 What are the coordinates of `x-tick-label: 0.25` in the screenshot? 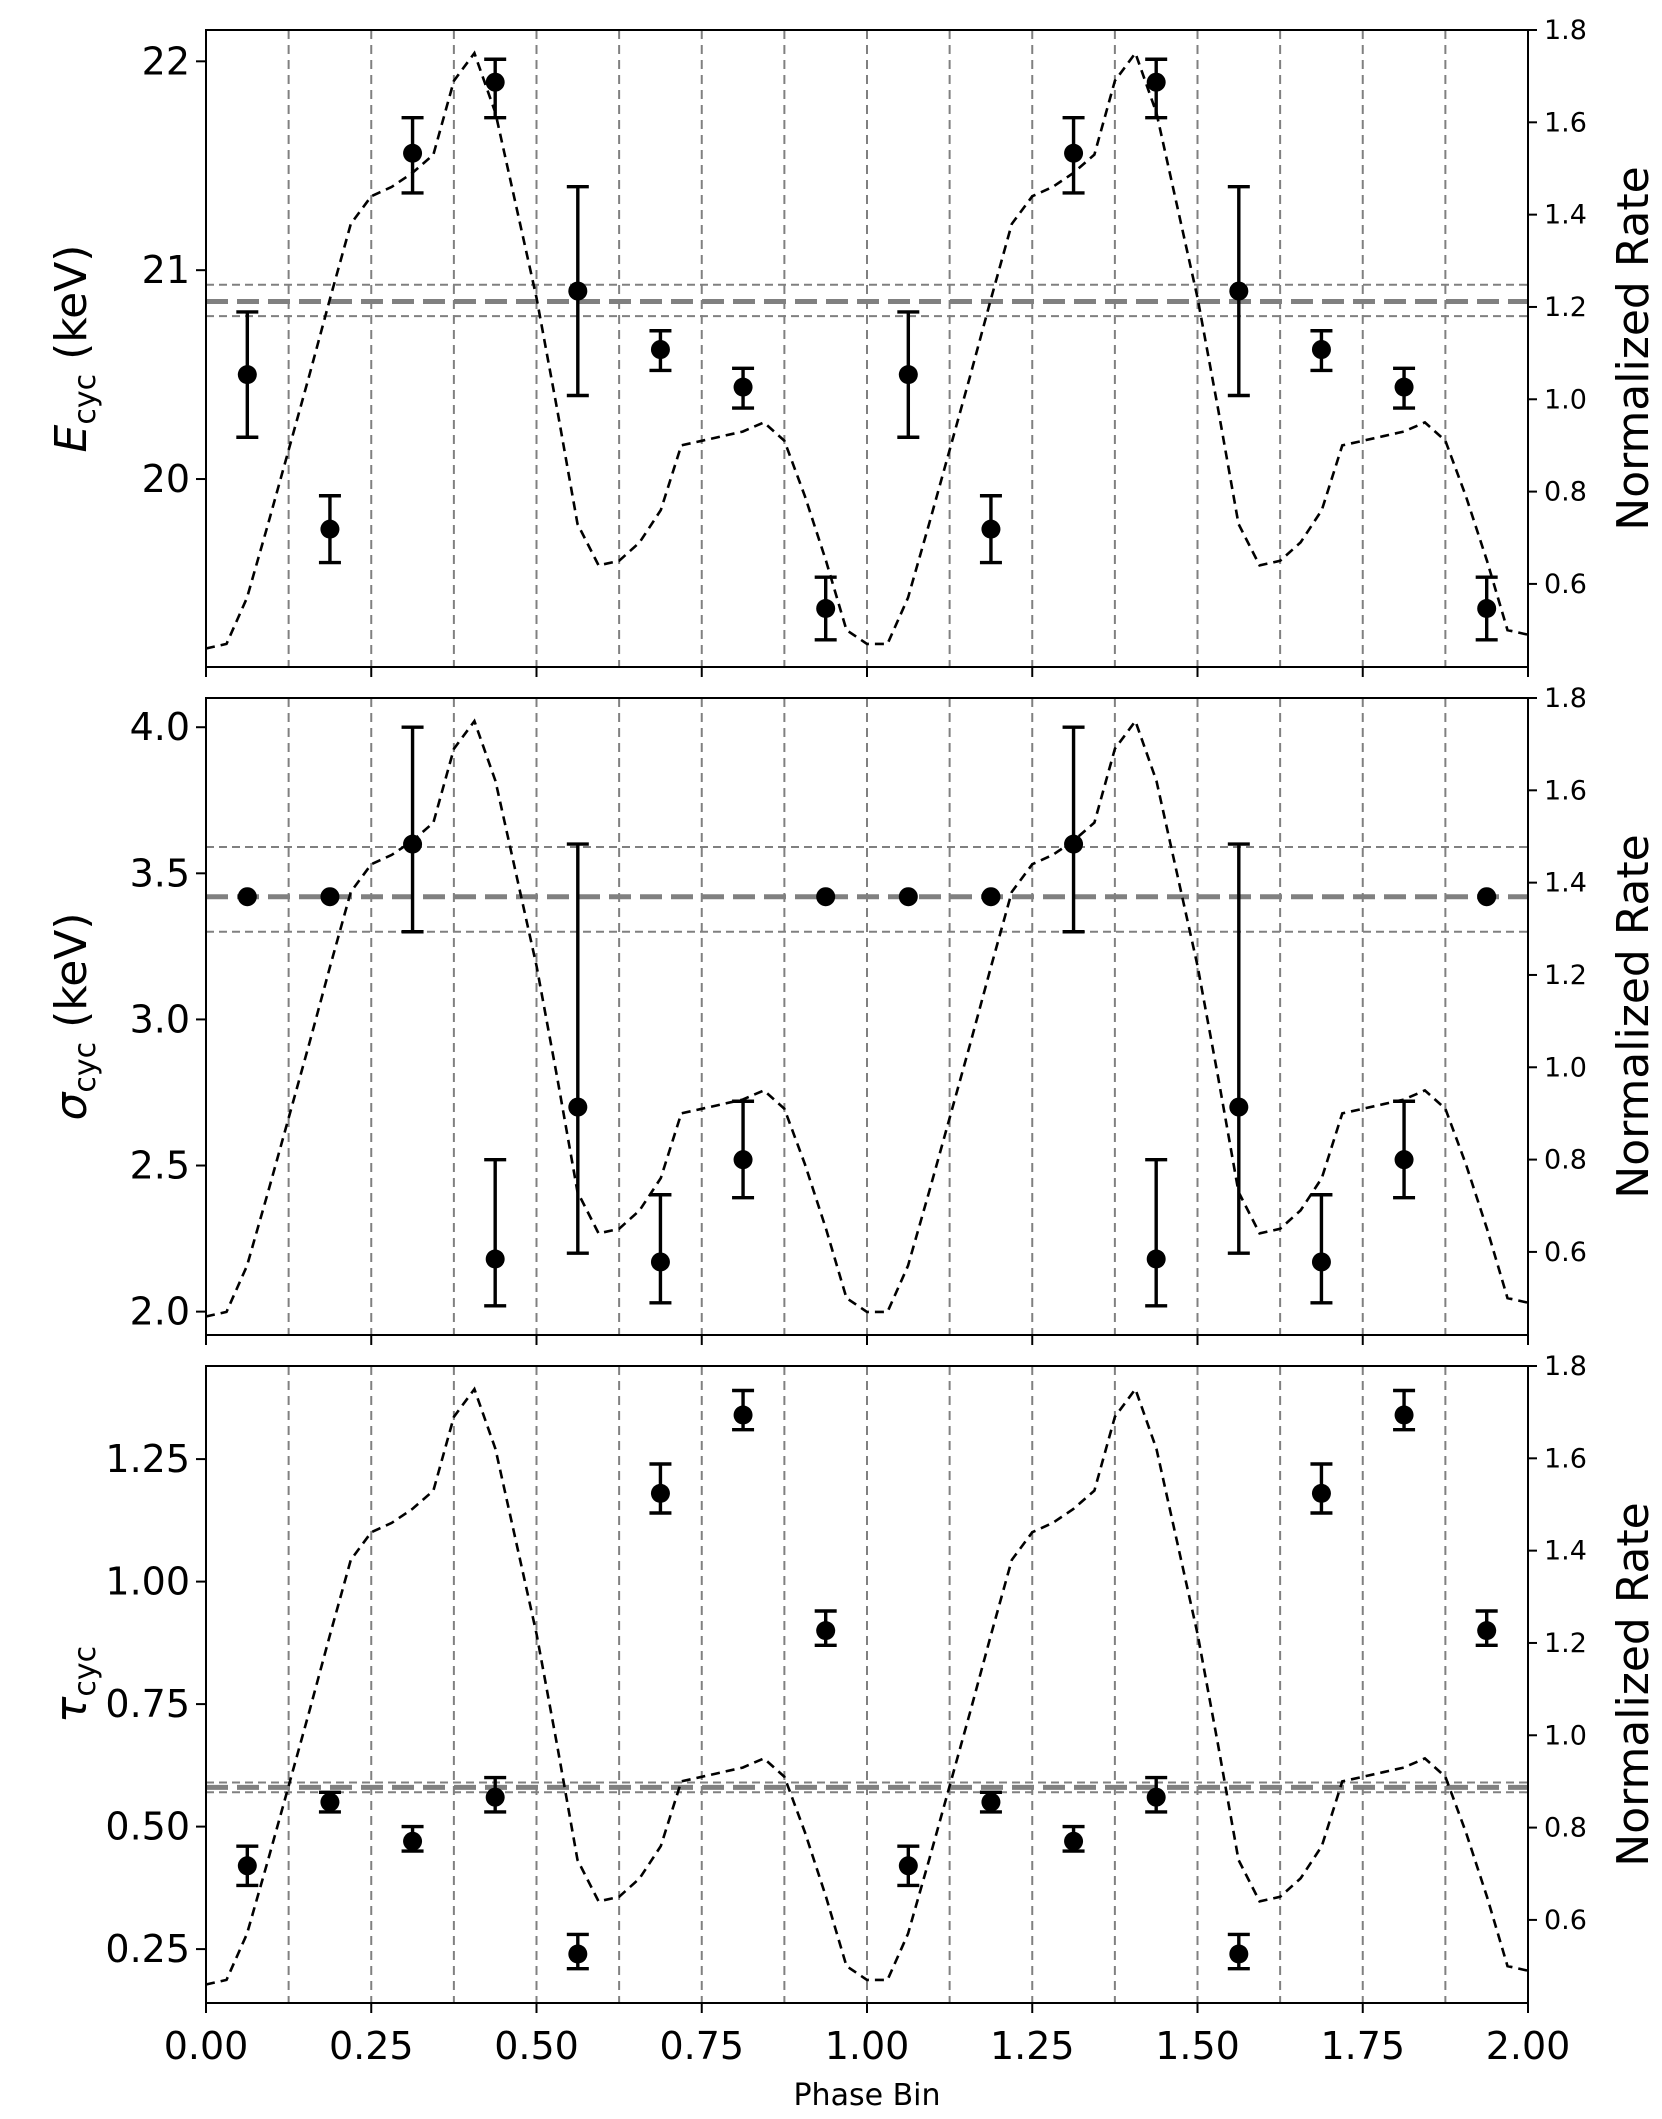 It's located at (371, 2046).